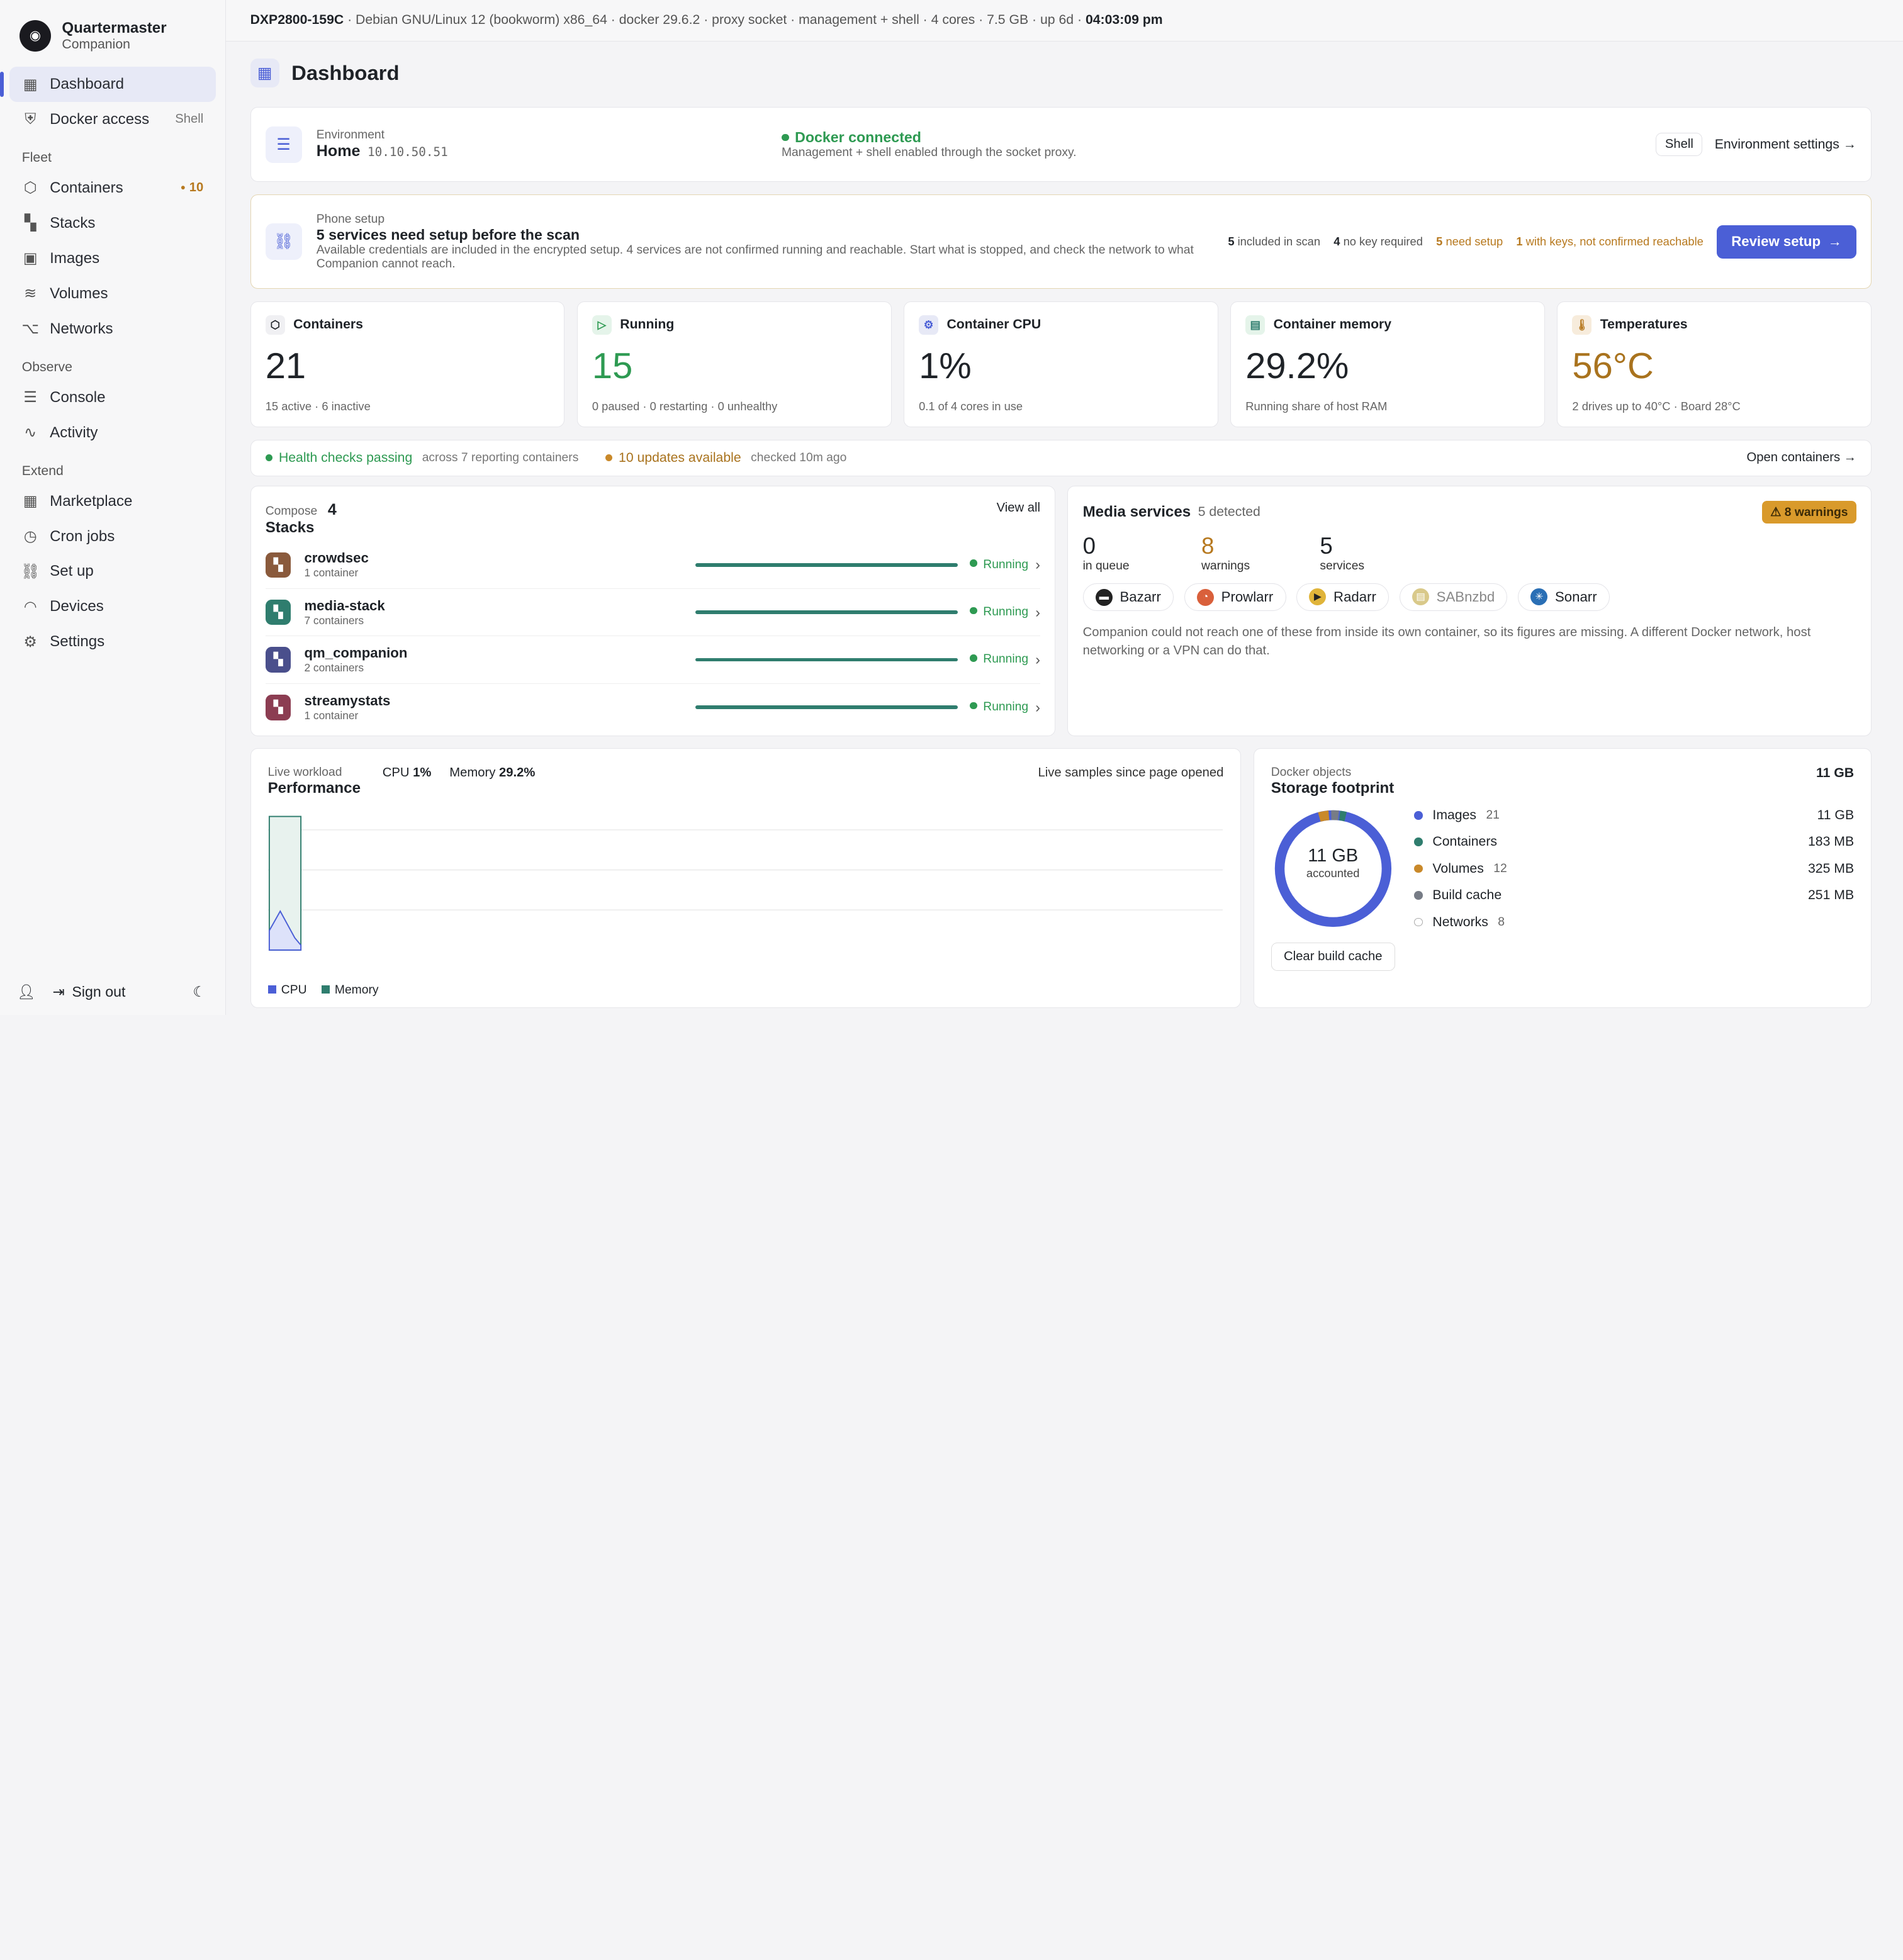 This screenshot has height=1960, width=1903. I want to click on host-name: DXP2800-159C, so click(297, 20).